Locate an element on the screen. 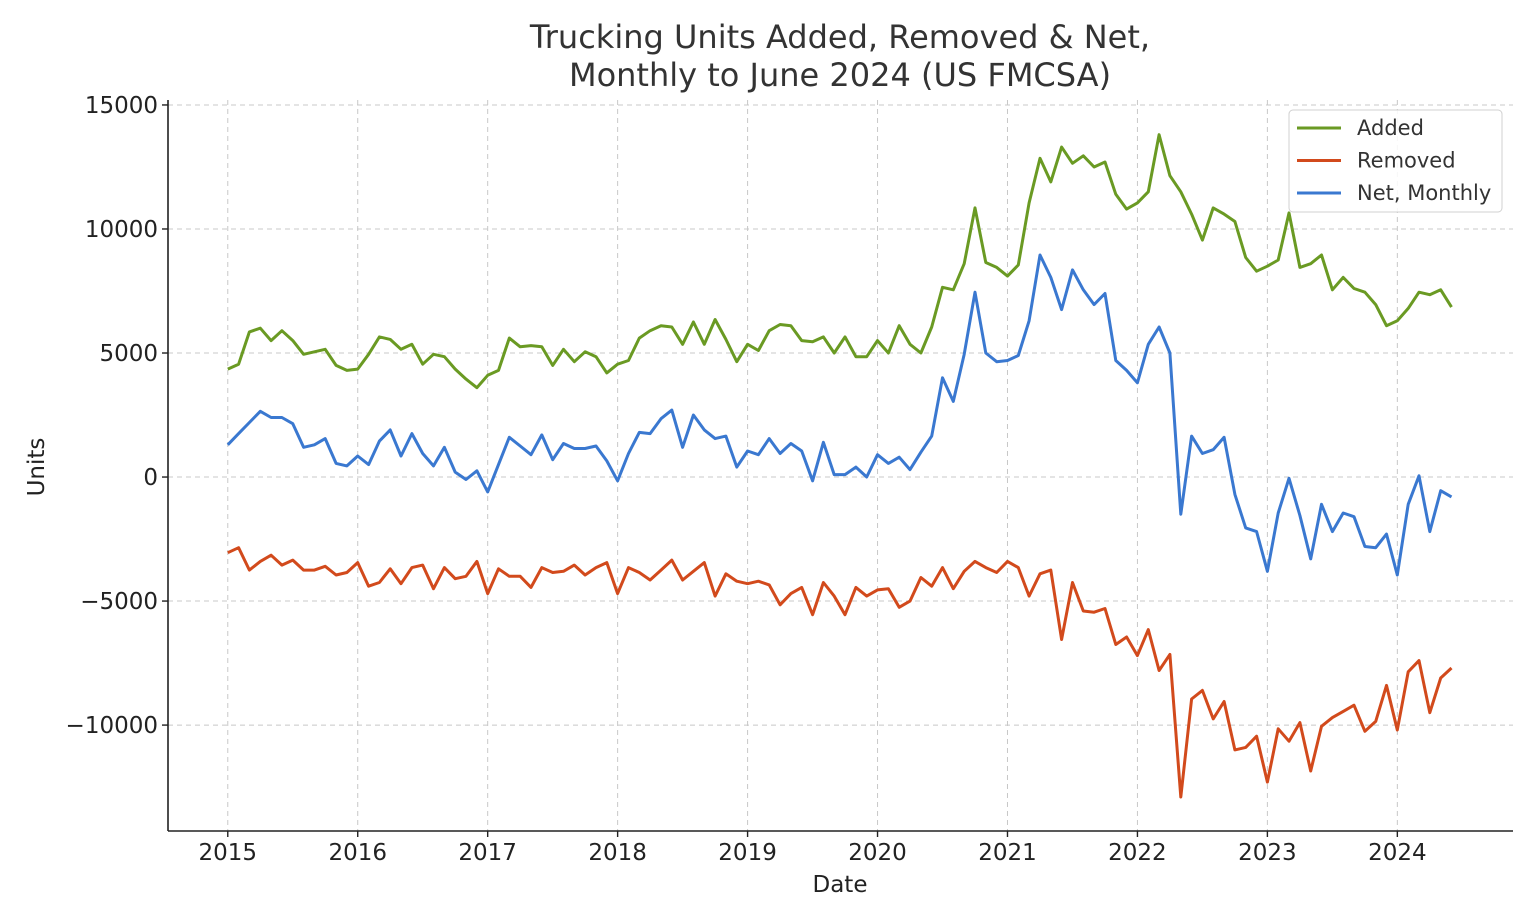 Image resolution: width=1536 pixels, height=922 pixels. legend: Added Removed Net, Monthly is located at coordinates (1395, 161).